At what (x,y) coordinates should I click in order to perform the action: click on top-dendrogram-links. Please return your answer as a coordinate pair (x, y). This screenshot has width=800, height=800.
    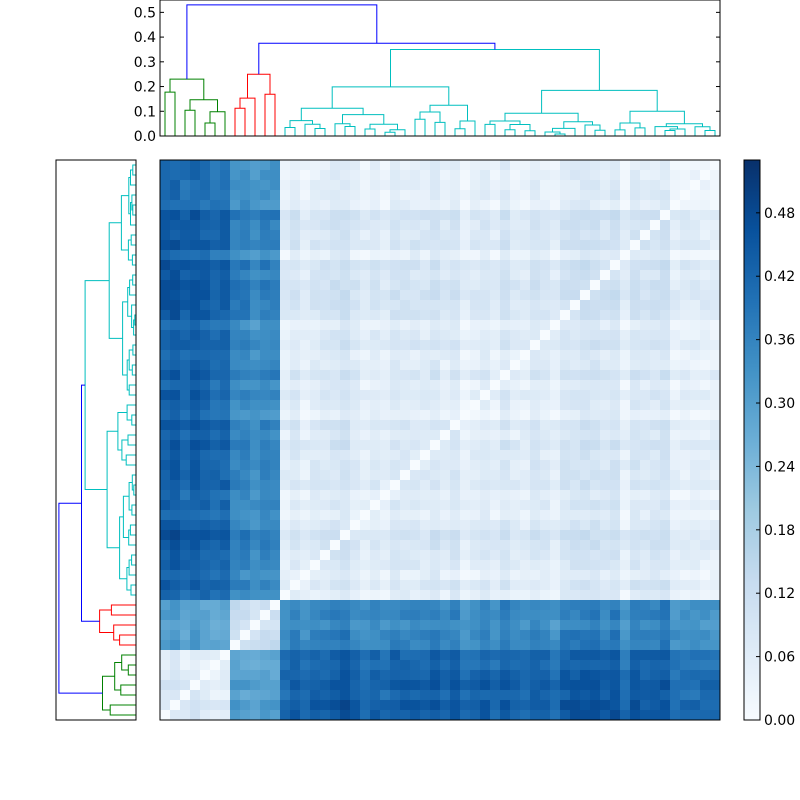
    Looking at the image, I should click on (440, 70).